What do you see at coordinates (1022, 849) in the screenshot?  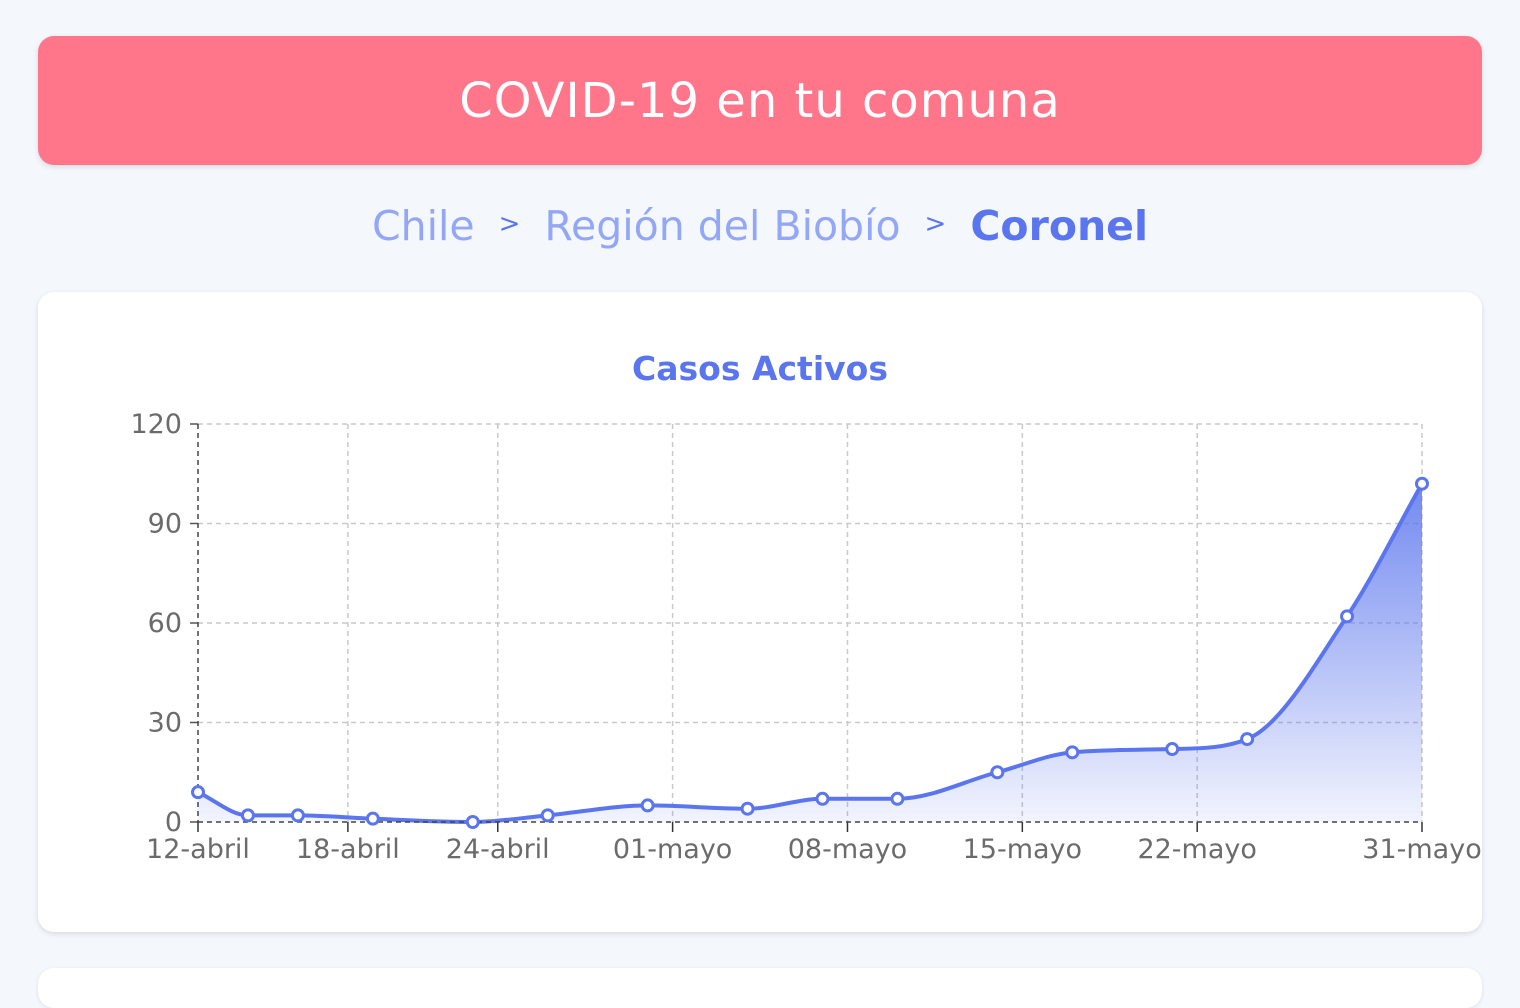 I see `x-tick-label: 15-mayo` at bounding box center [1022, 849].